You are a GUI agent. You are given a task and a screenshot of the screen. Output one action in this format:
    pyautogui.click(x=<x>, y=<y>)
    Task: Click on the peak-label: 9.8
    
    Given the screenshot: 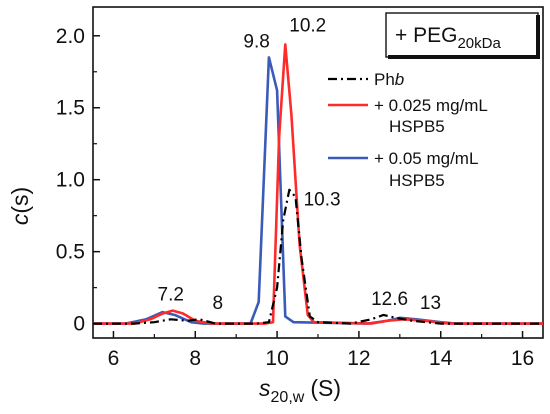 What is the action you would take?
    pyautogui.click(x=256, y=41)
    